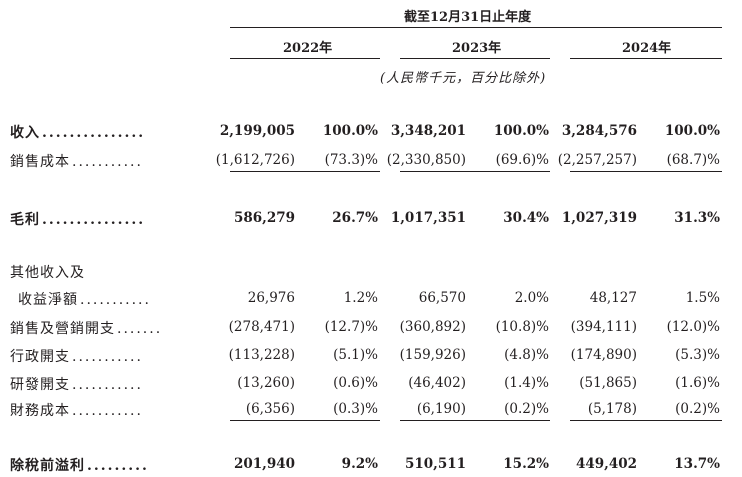 This screenshot has width=742, height=477. Describe the element at coordinates (463, 78) in the screenshot. I see `unit-note: (人民幣千元，百分比除外)` at that location.